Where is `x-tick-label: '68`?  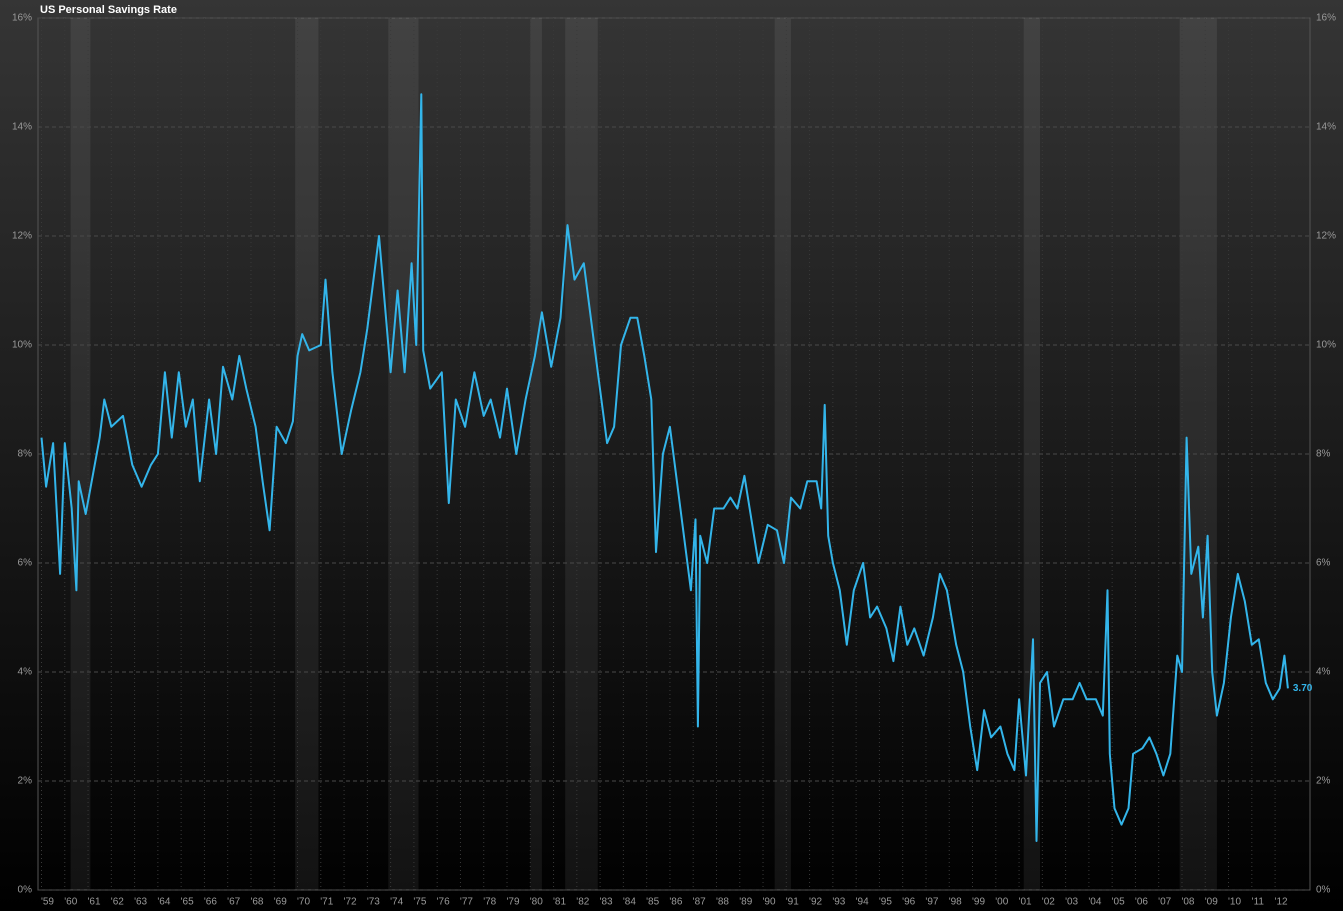 x-tick-label: '68 is located at coordinates (256, 902).